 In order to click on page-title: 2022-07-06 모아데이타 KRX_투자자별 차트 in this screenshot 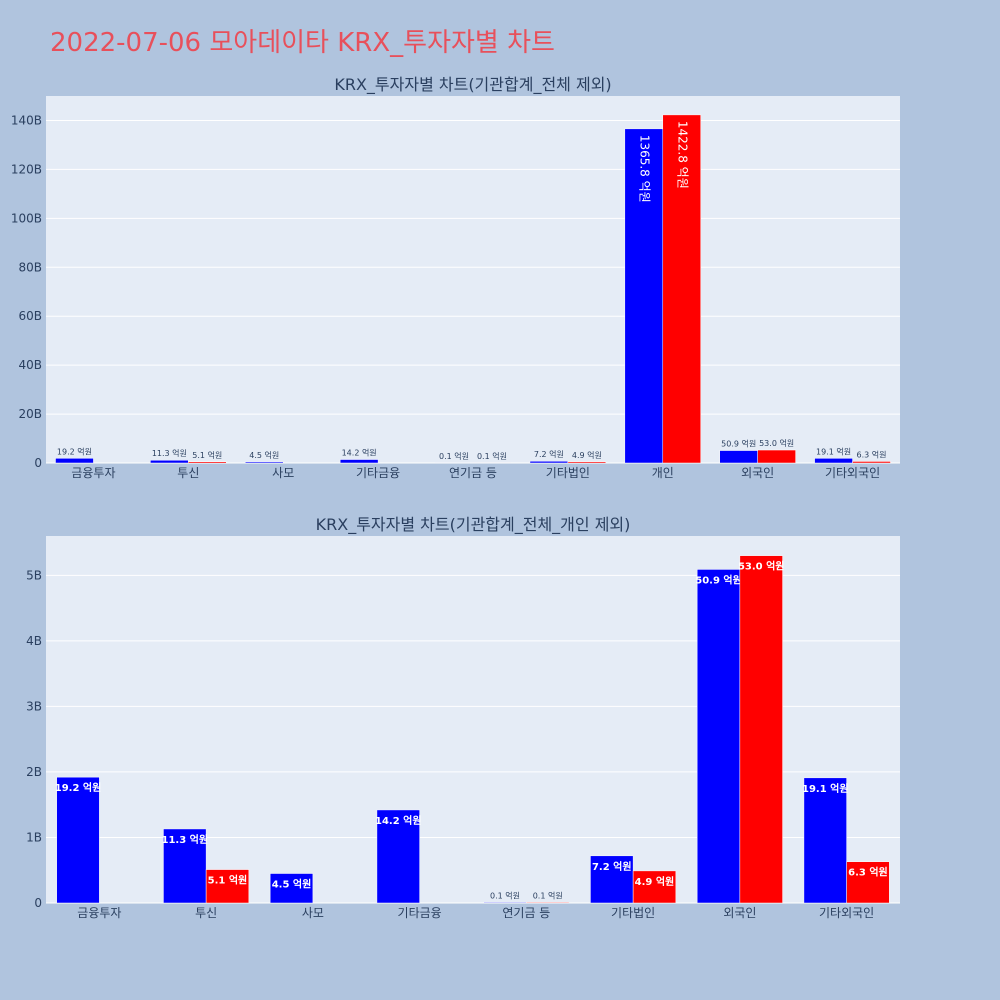, I will do `click(302, 43)`.